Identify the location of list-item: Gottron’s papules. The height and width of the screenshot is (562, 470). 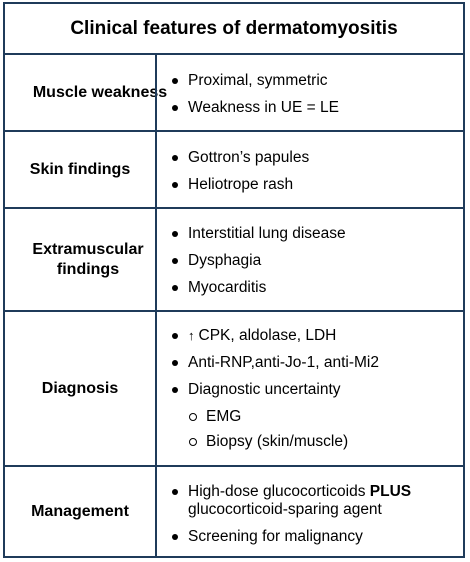
(317, 158).